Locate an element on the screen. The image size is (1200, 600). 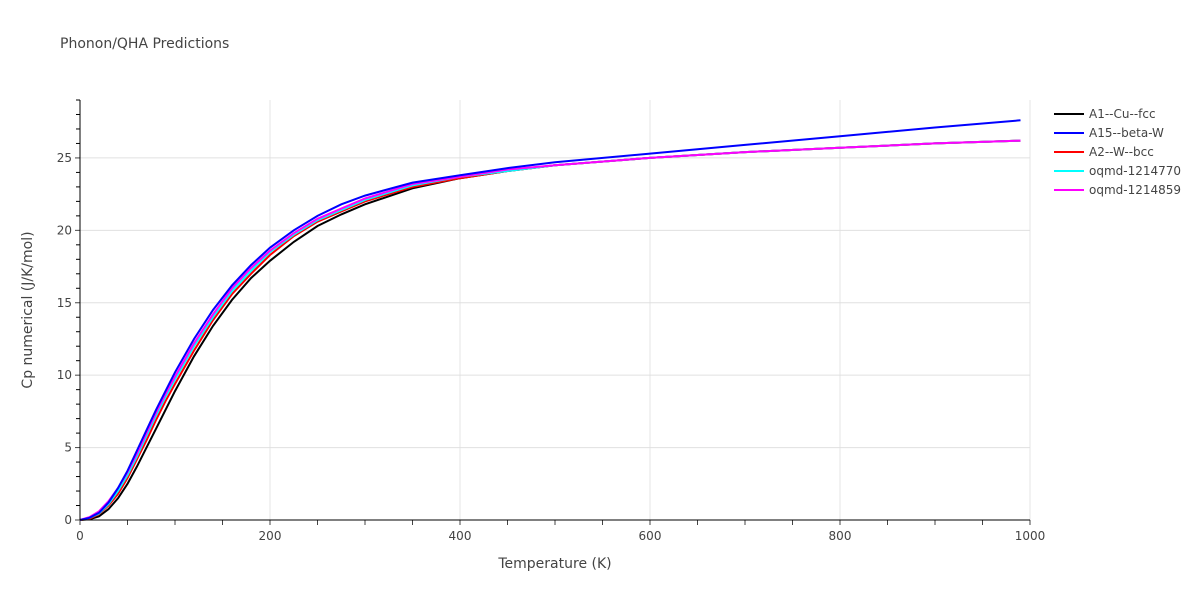
x-tick-label: 200 is located at coordinates (270, 536).